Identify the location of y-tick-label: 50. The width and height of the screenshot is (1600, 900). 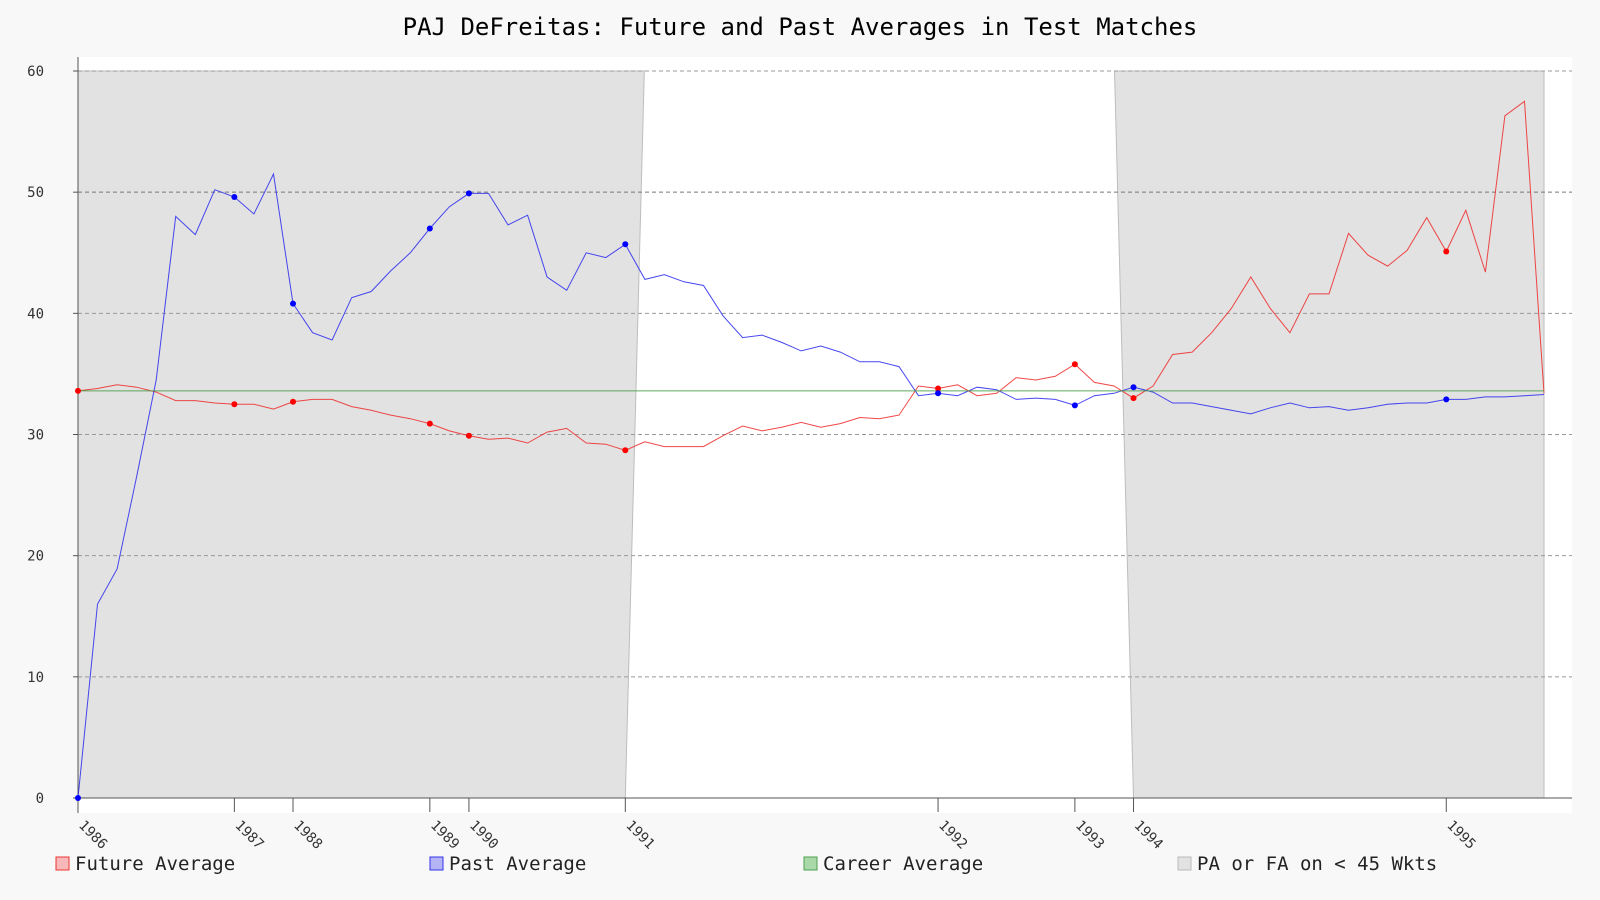
(35, 193).